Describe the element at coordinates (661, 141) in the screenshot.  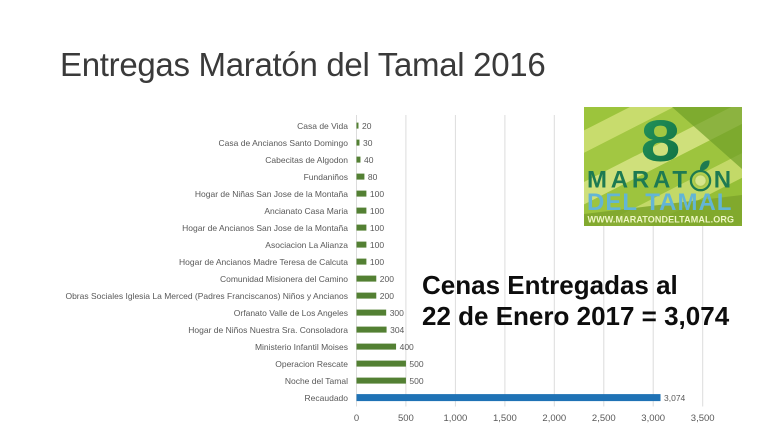
I see `svg-text: 8` at that location.